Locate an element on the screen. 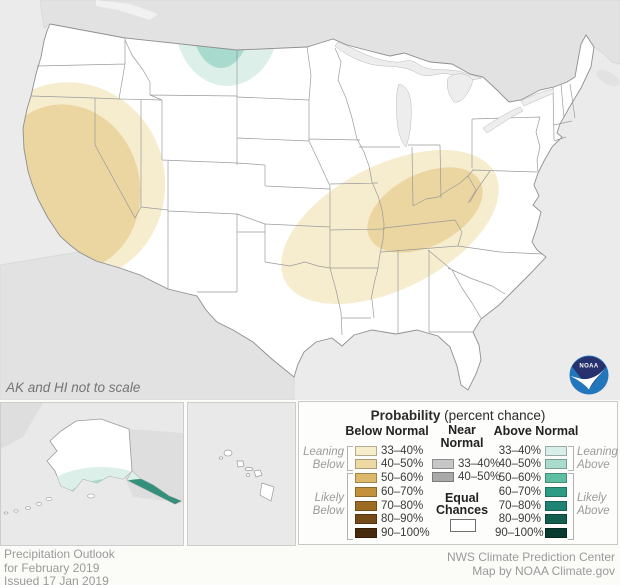  footer-source: NWS Climate Prediction Center is located at coordinates (530, 557).